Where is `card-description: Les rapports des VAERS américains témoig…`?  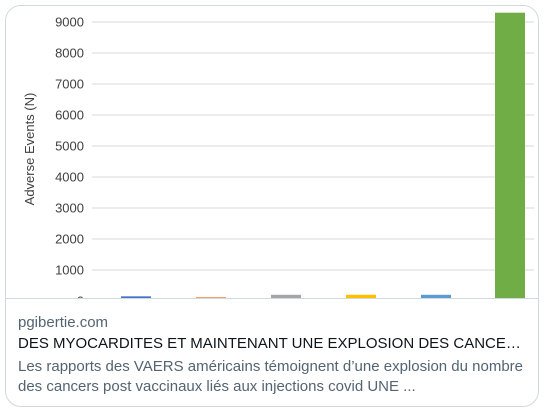 card-description: Les rapports des VAERS américains témoig… is located at coordinates (271, 376).